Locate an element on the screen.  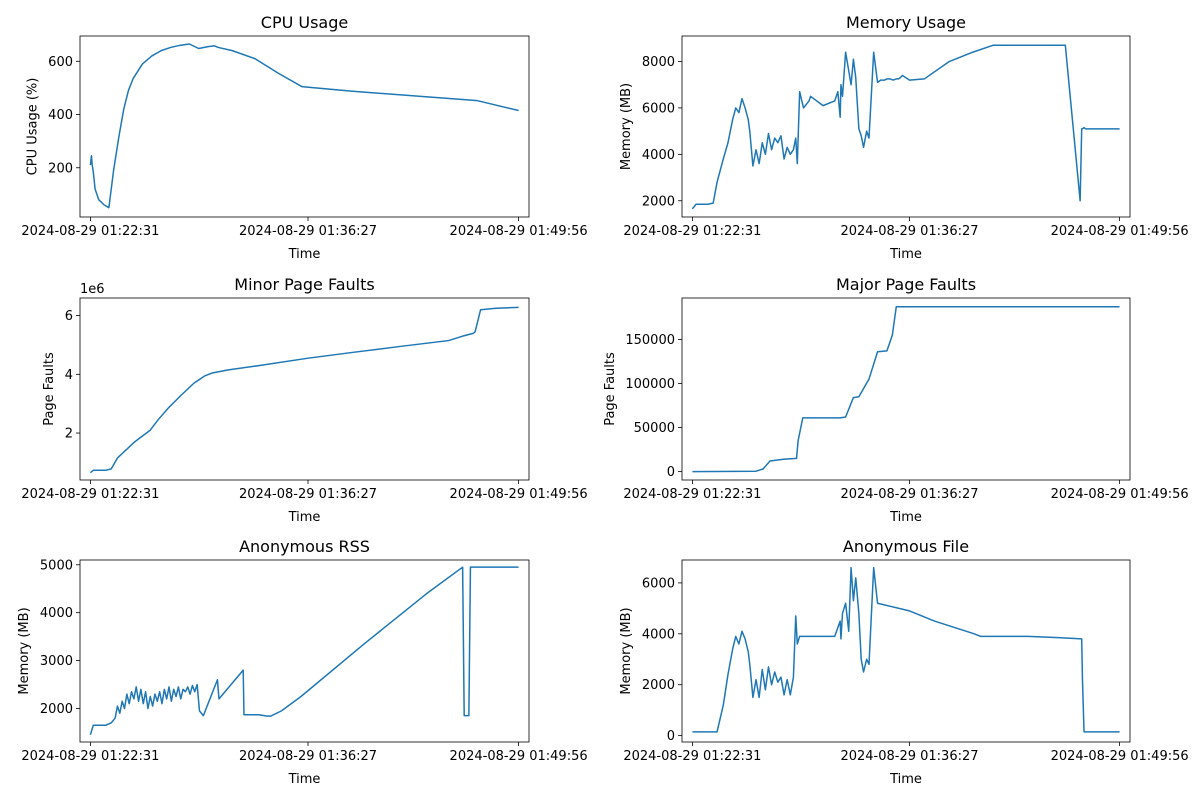
memory-usage-x-tick-label: 2024-08-29 01:36:27 is located at coordinates (909, 231).